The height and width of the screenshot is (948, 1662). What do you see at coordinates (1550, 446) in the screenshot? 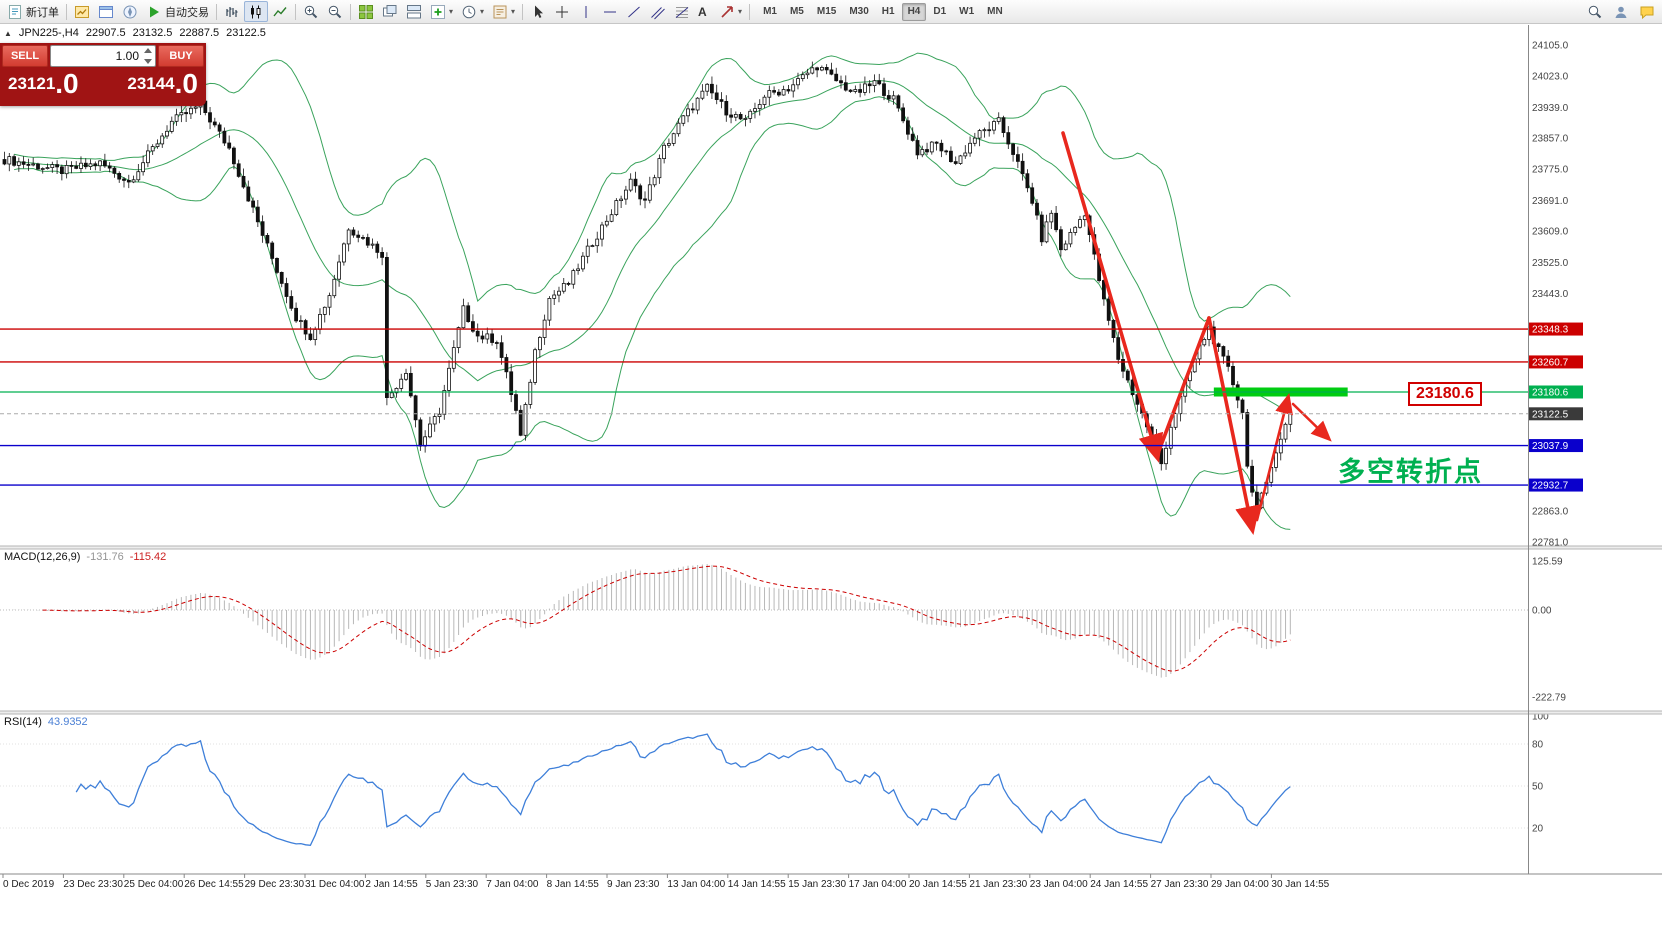
I see `svg-text: 23037.9` at bounding box center [1550, 446].